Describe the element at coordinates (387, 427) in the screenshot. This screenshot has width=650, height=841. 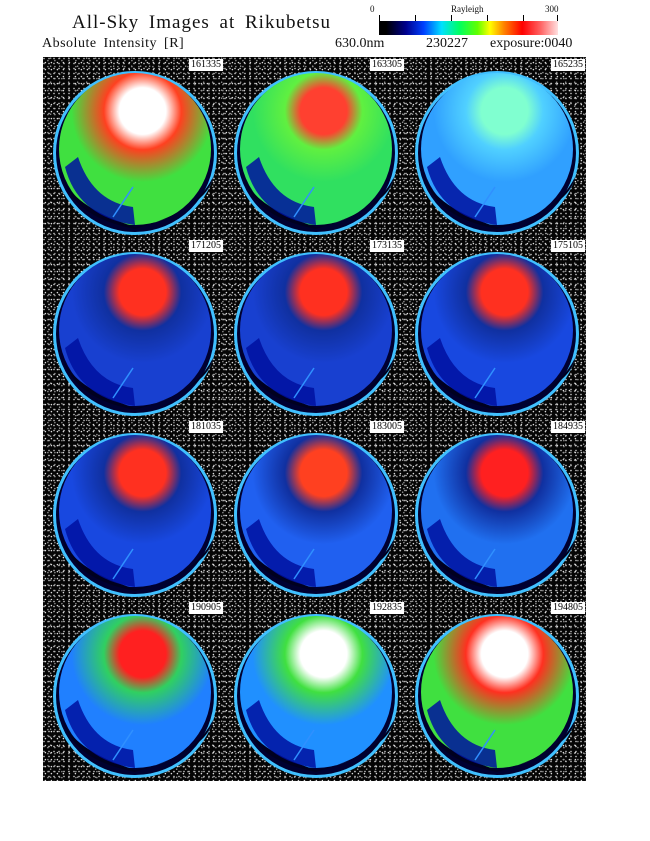
I see `time-stamp: 183005` at that location.